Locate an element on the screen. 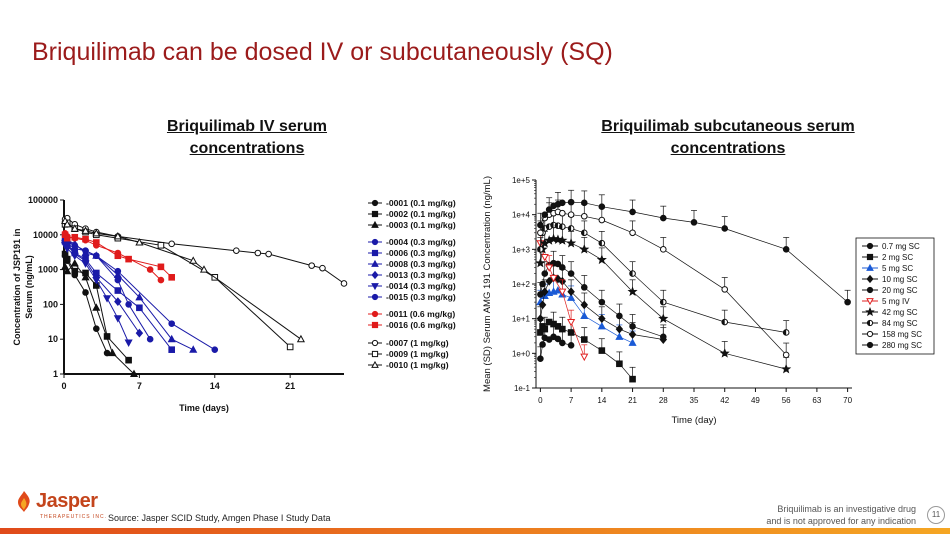  x-tick-label: 28 is located at coordinates (663, 400).